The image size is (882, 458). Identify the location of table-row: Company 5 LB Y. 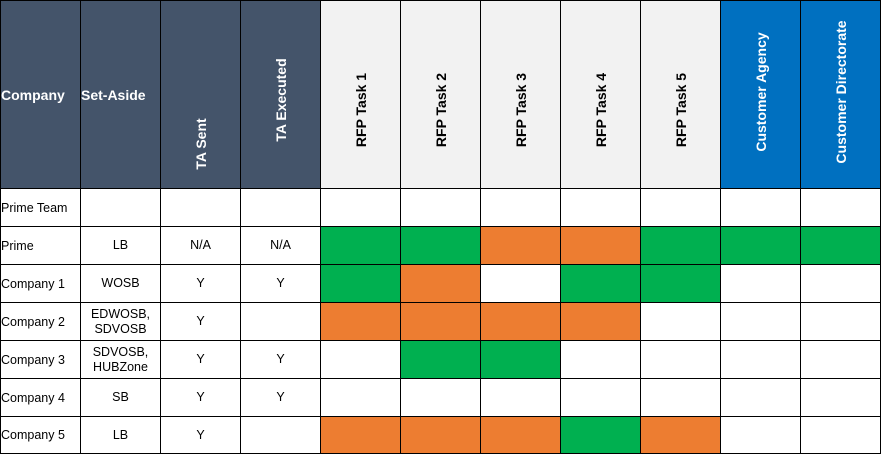
(440, 435).